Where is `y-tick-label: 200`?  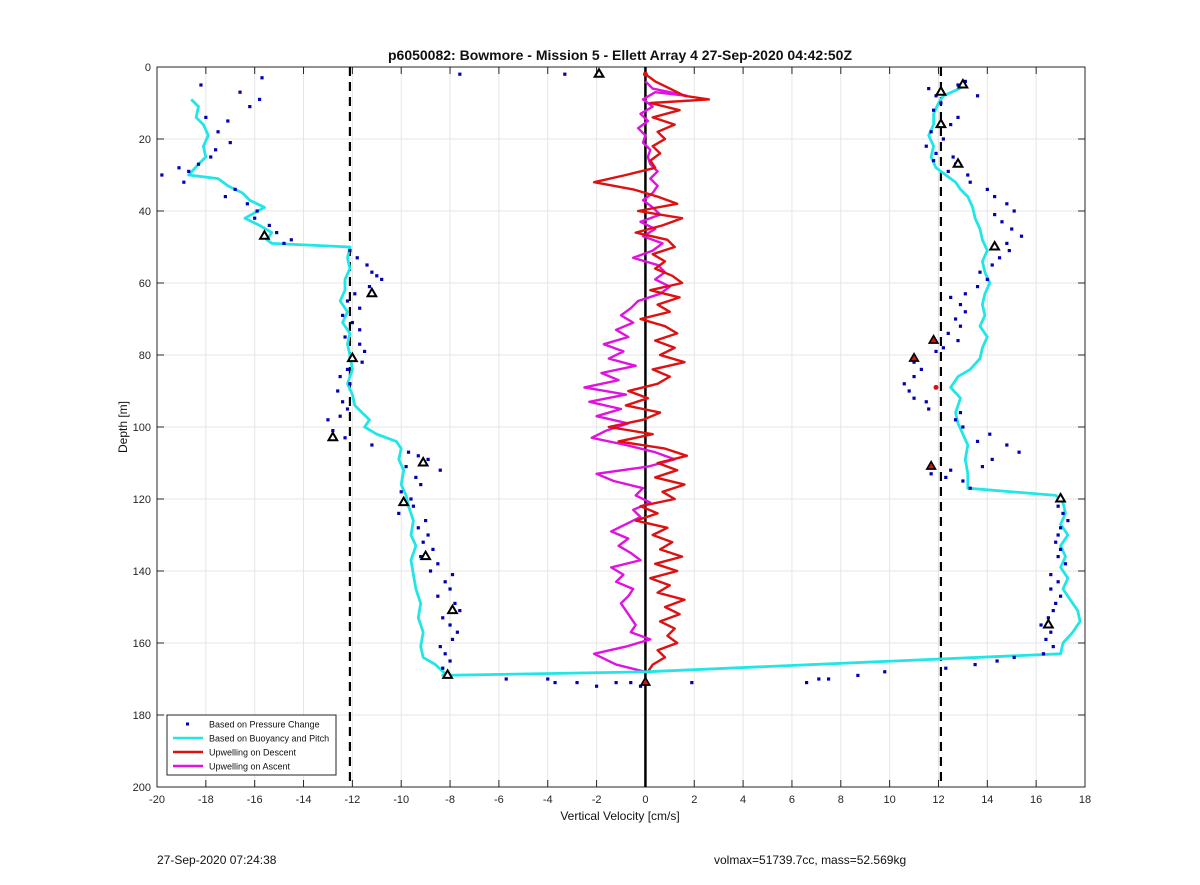 y-tick-label: 200 is located at coordinates (142, 788).